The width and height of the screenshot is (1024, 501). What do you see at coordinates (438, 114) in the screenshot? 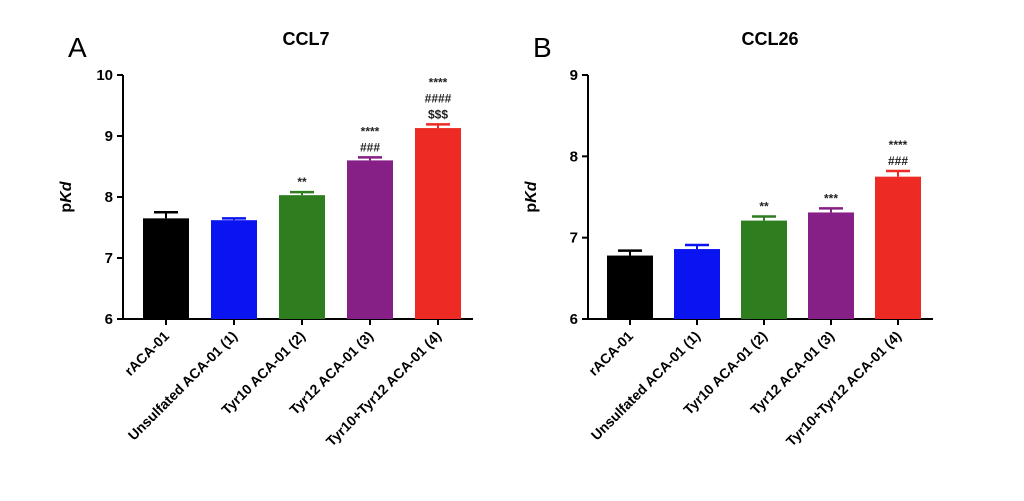
I see `significance-label: $$$` at bounding box center [438, 114].